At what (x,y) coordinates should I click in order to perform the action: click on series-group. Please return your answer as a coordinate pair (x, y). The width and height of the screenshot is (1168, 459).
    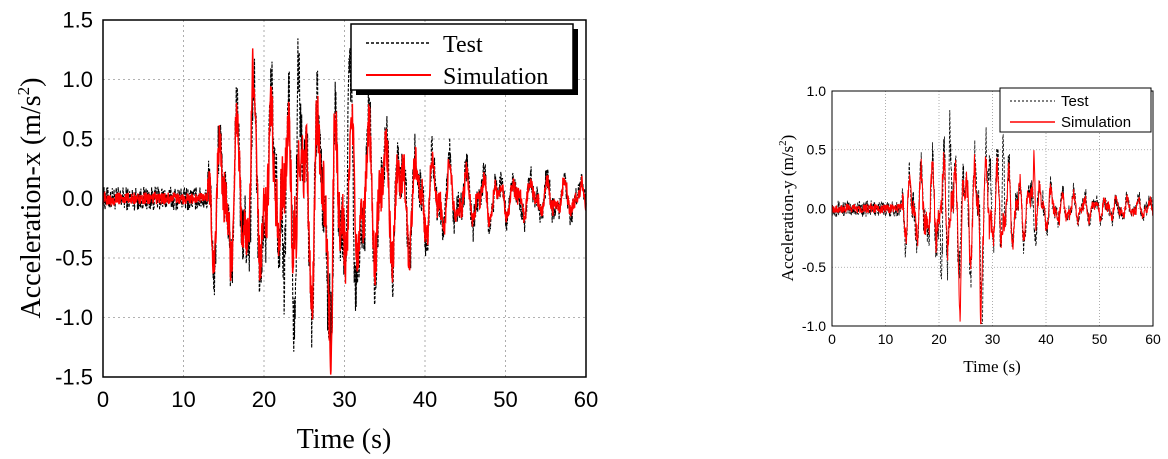
    Looking at the image, I should click on (992, 217).